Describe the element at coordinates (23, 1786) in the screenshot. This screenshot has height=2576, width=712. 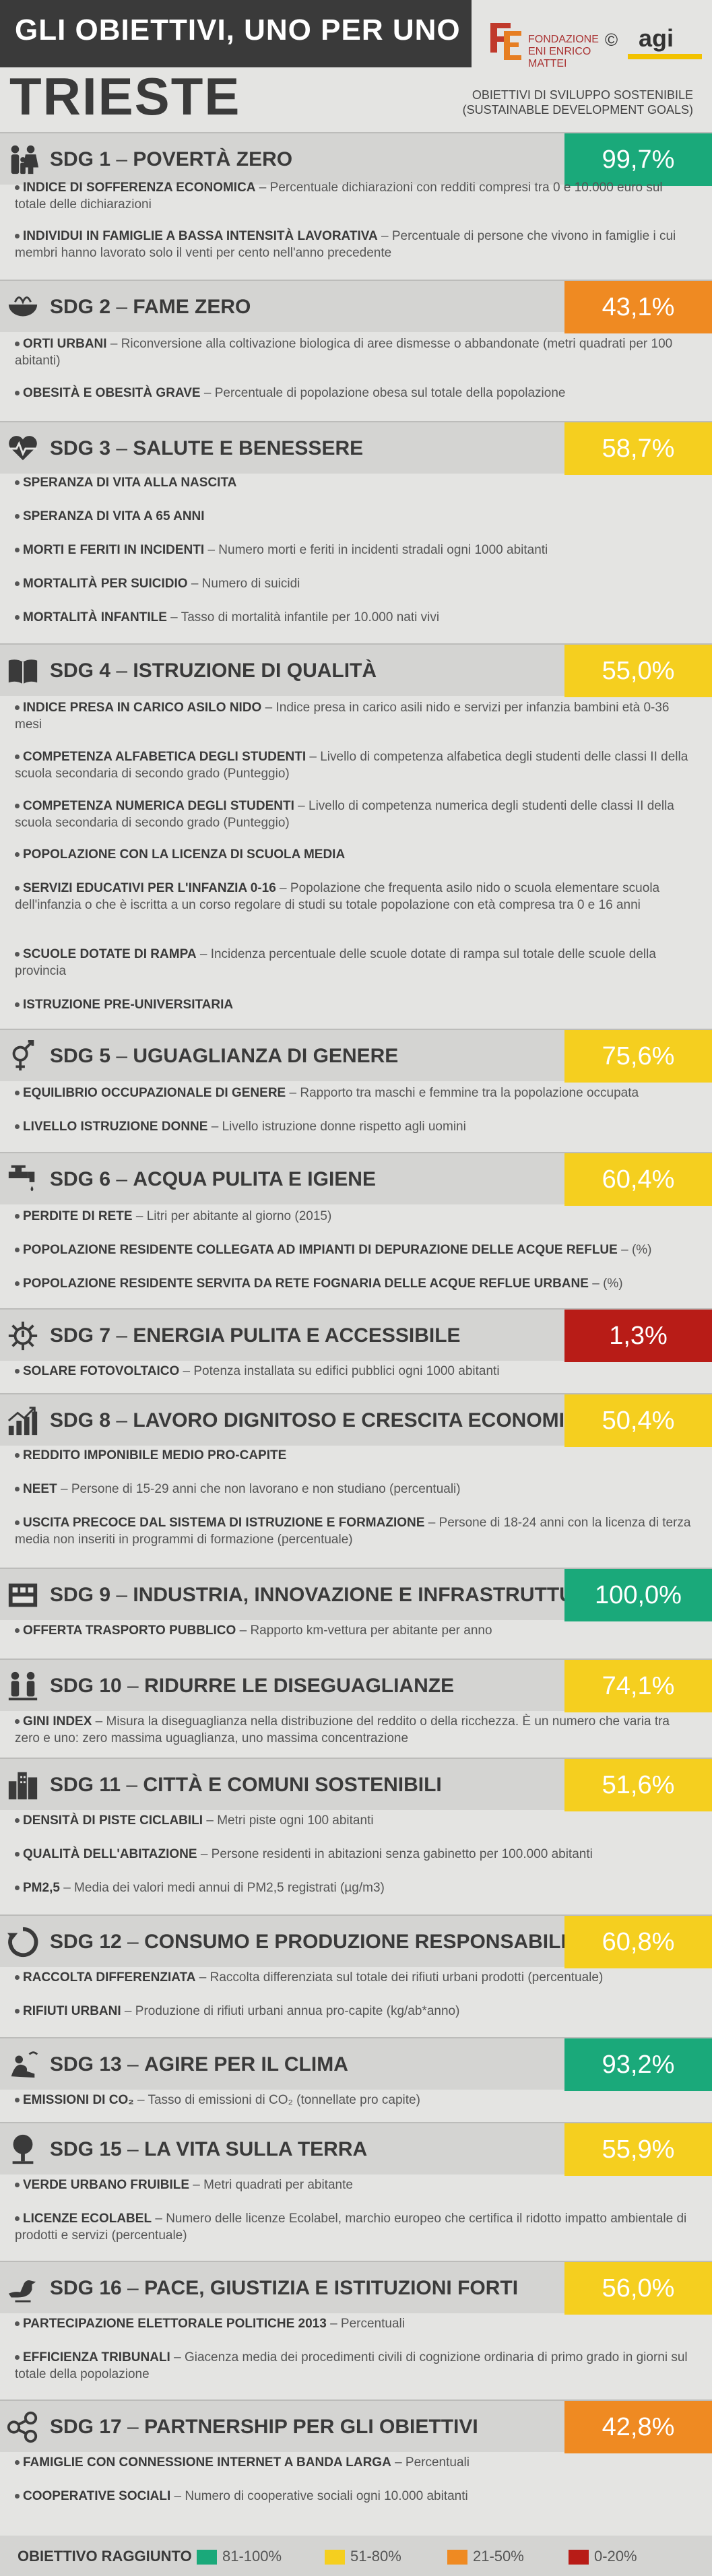
I see `city-icon` at that location.